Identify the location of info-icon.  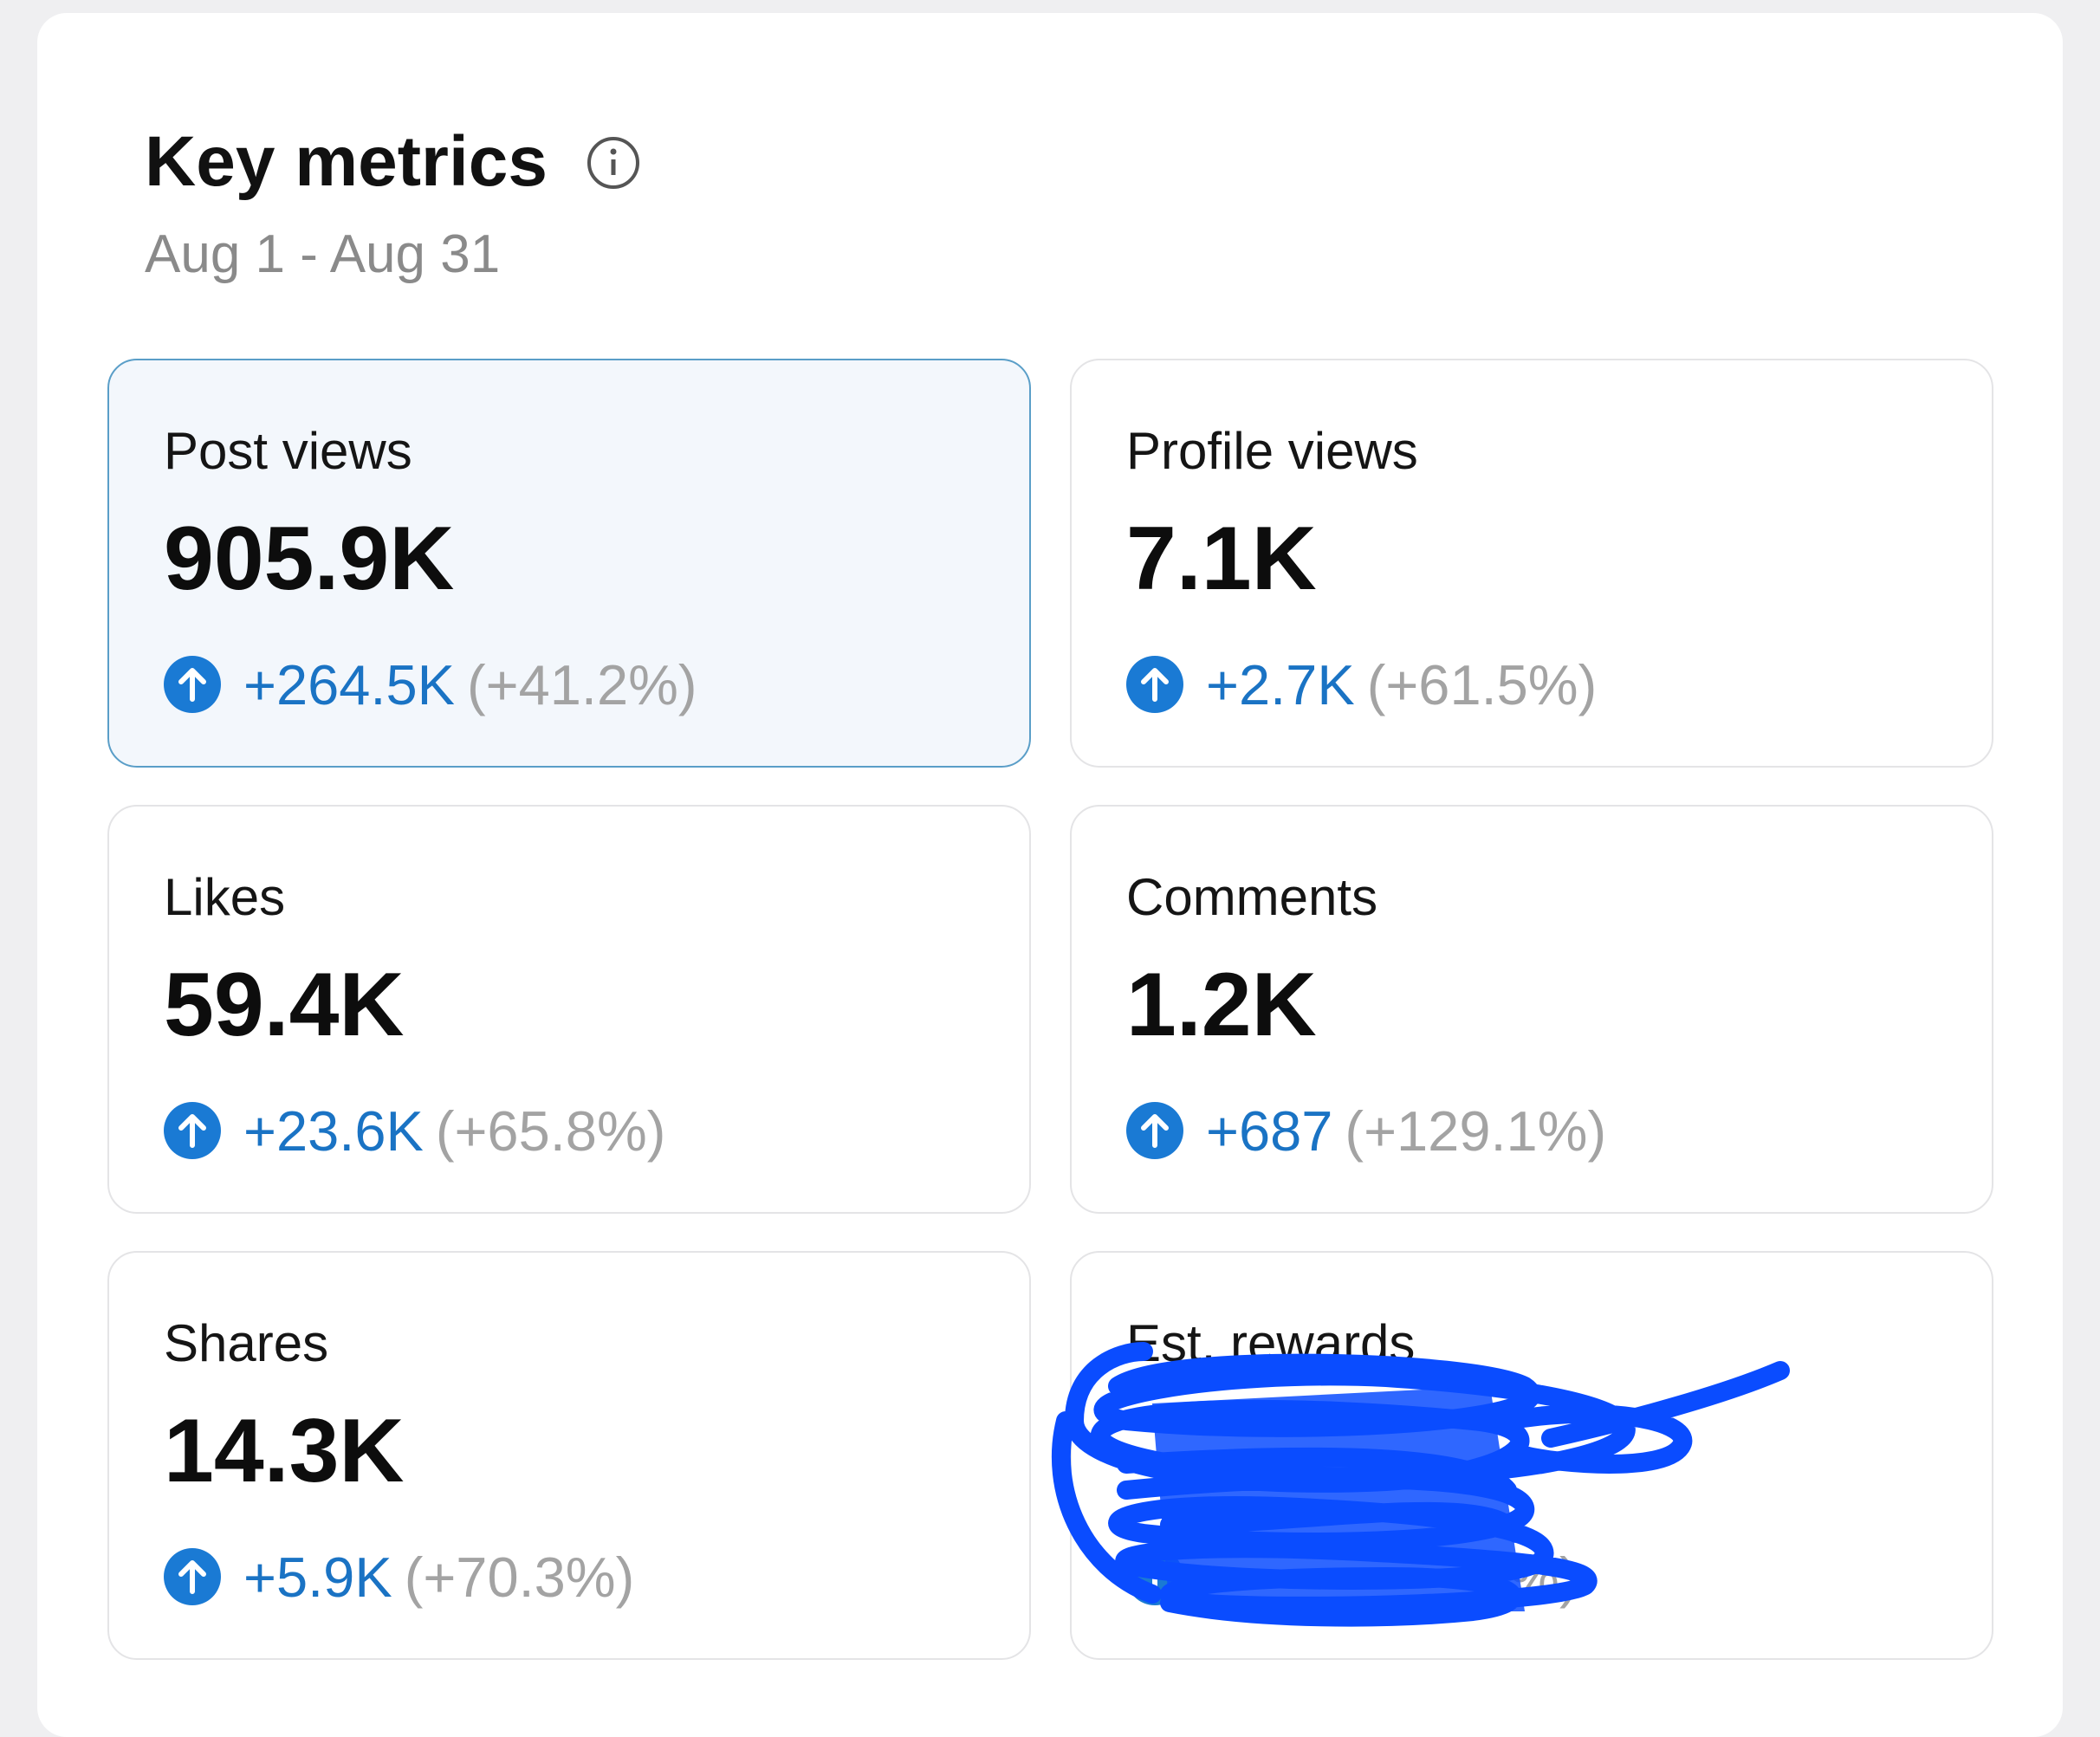
(613, 163).